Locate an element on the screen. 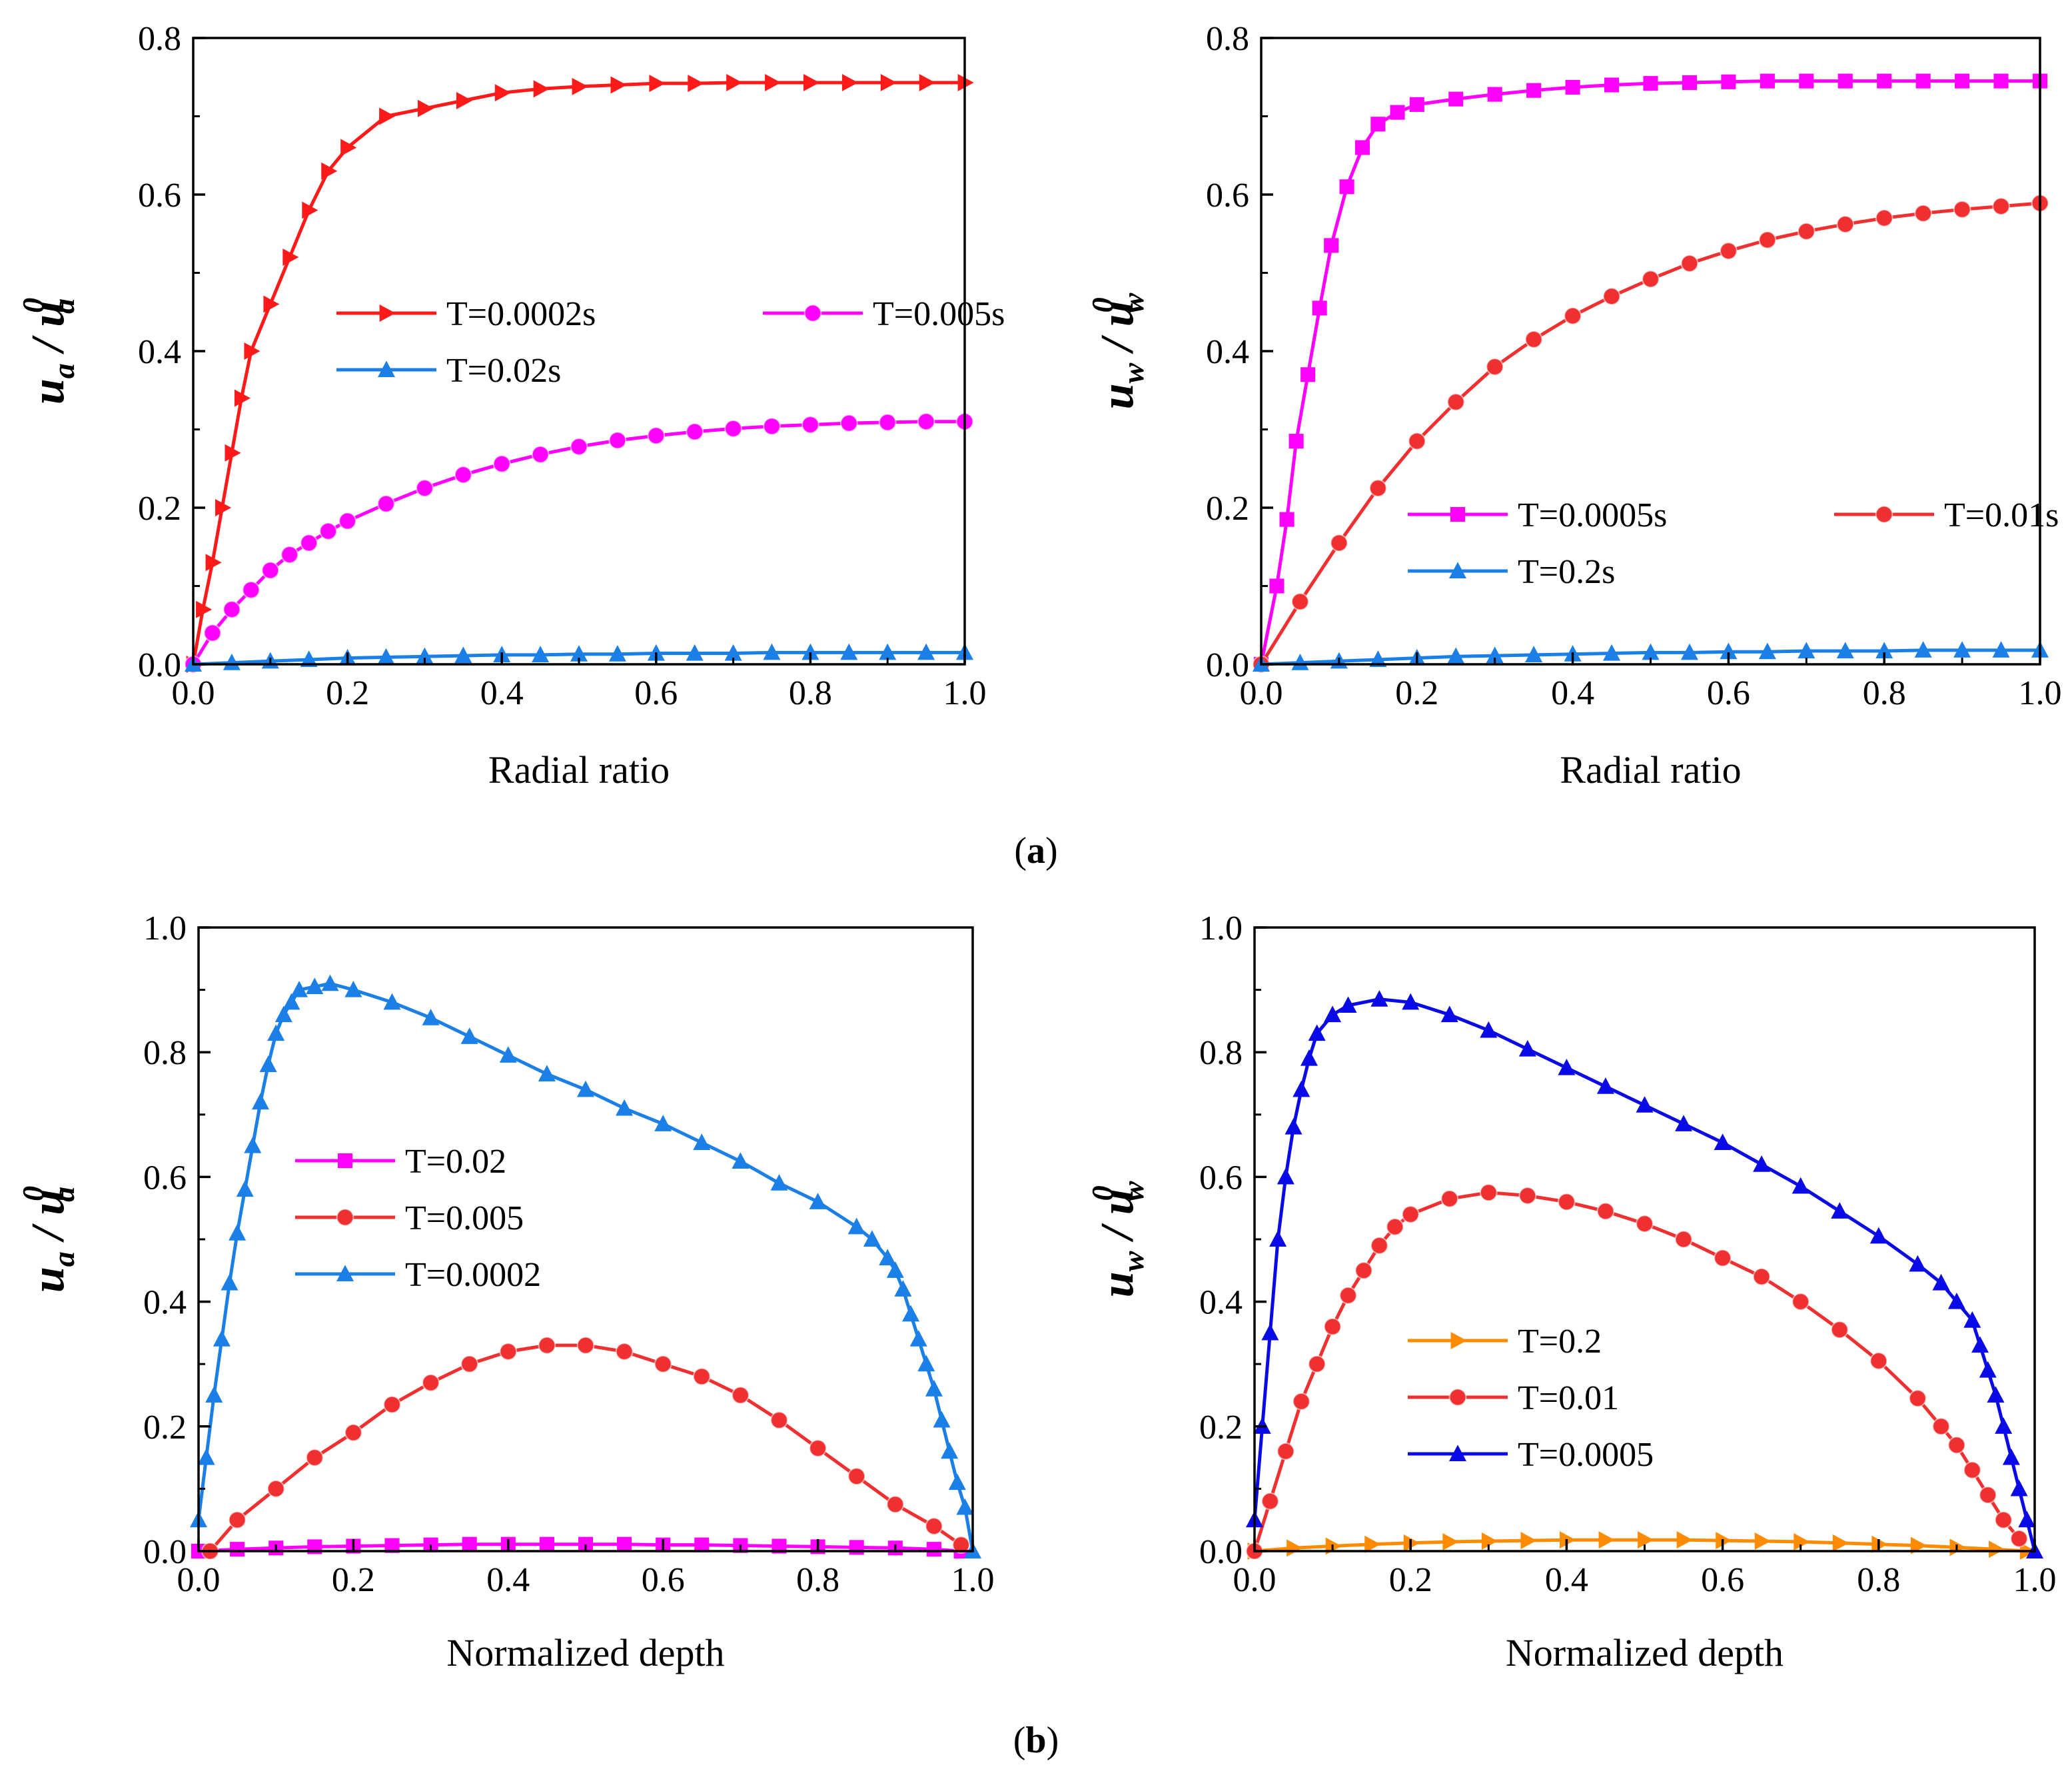 The width and height of the screenshot is (2072, 1781). x-tick-label: 0.6 is located at coordinates (663, 1580).